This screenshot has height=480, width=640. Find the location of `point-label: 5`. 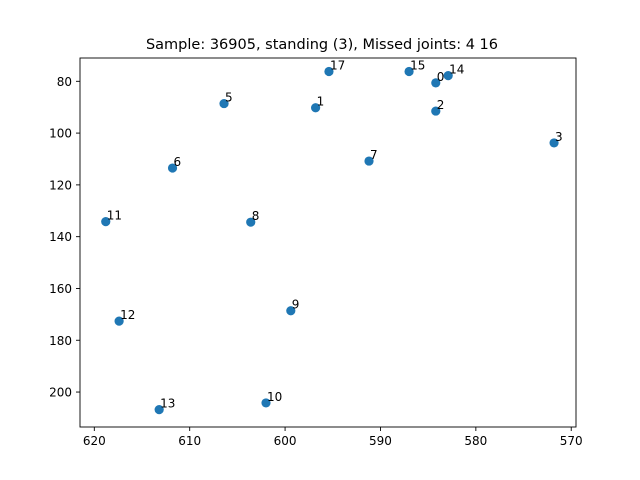

point-label: 5 is located at coordinates (229, 98).